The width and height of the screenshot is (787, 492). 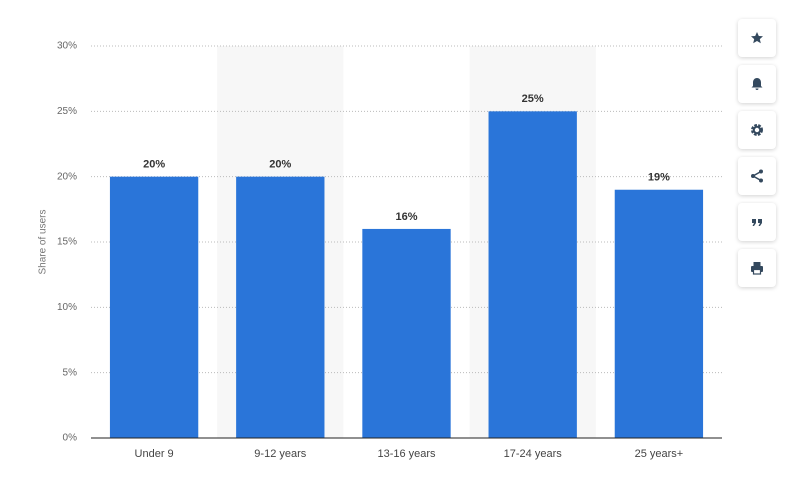 What do you see at coordinates (533, 454) in the screenshot?
I see `x-tick-label: 17-24 years` at bounding box center [533, 454].